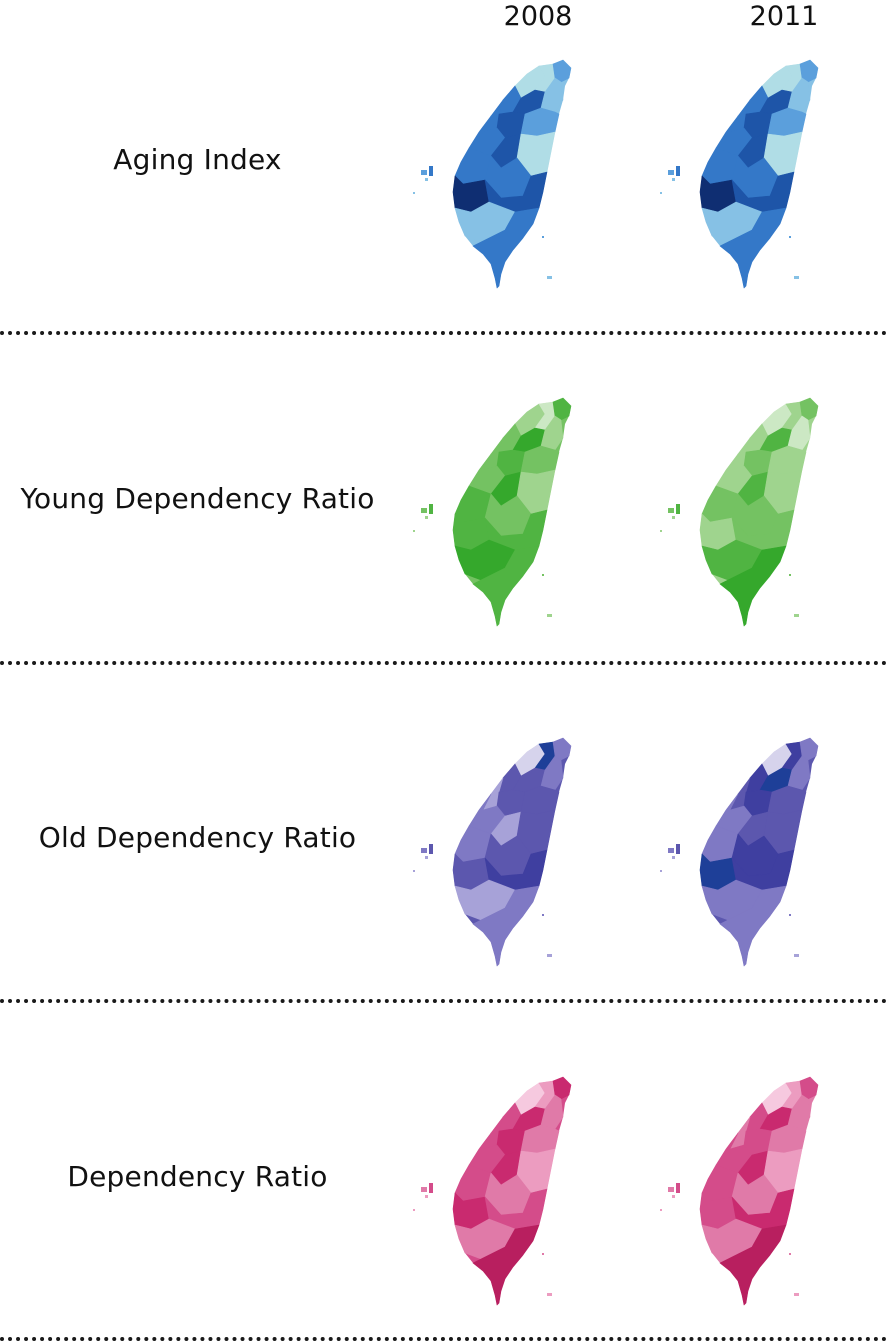 The image size is (887, 1342). What do you see at coordinates (538, 16) in the screenshot?
I see `year-header-2008: 2008` at bounding box center [538, 16].